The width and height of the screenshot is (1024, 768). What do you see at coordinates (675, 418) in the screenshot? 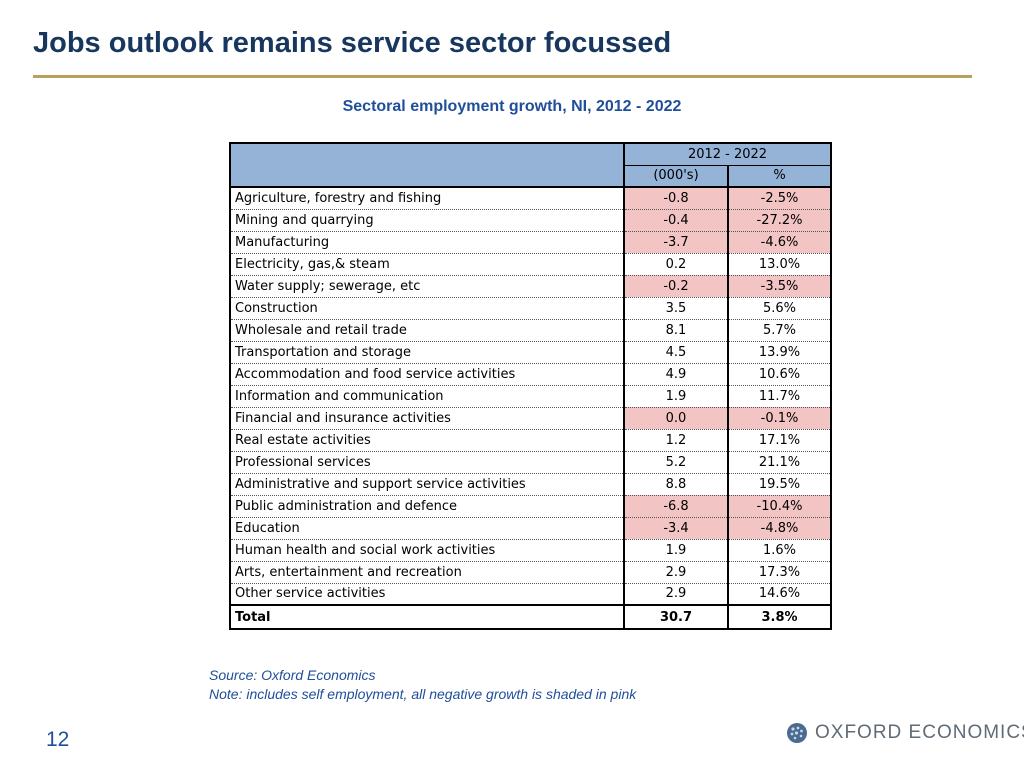
I see `jobs-cell: 0.0` at bounding box center [675, 418].